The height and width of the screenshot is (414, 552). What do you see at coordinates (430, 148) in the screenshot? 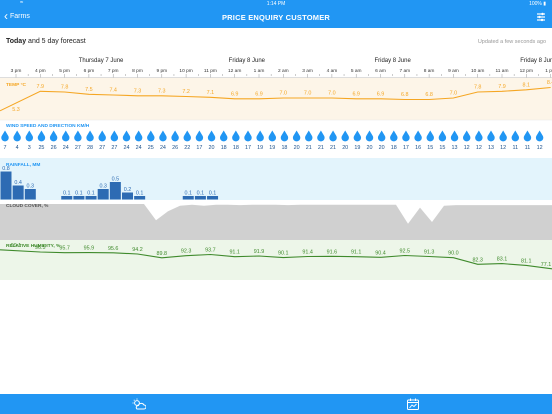
I see `wind-value: 15` at bounding box center [430, 148].